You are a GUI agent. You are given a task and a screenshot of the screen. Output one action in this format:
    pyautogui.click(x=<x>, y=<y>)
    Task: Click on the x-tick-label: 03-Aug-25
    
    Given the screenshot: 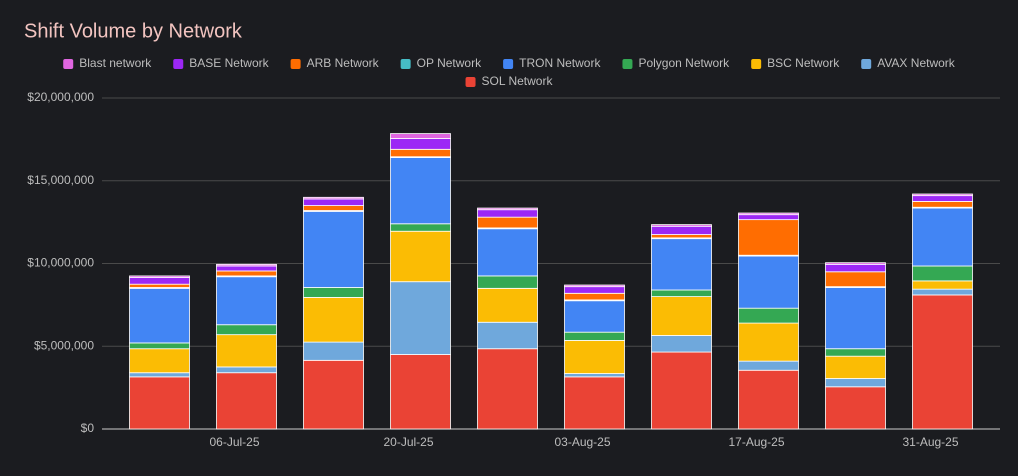 What is the action you would take?
    pyautogui.click(x=582, y=442)
    